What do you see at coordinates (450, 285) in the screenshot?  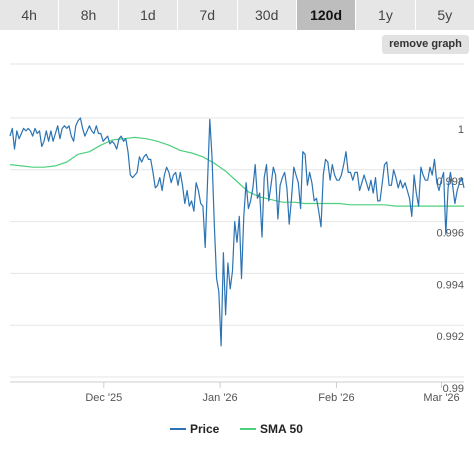 I see `y-tick-label: 0.994` at bounding box center [450, 285].